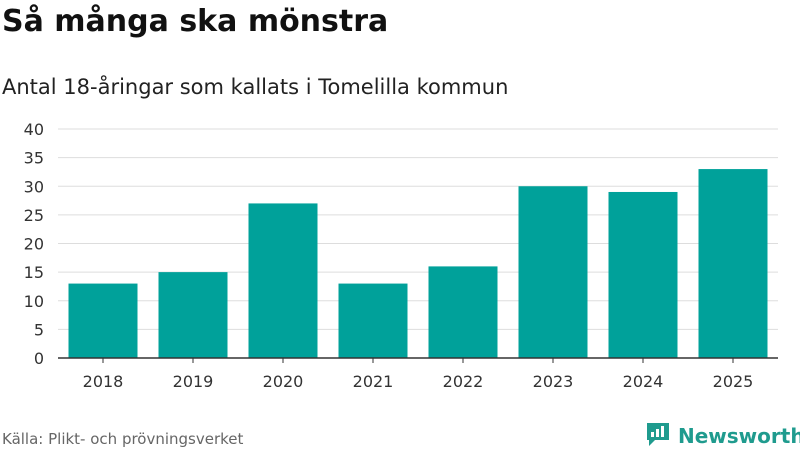  What do you see at coordinates (373, 381) in the screenshot?
I see `x-tick-label: 2021` at bounding box center [373, 381].